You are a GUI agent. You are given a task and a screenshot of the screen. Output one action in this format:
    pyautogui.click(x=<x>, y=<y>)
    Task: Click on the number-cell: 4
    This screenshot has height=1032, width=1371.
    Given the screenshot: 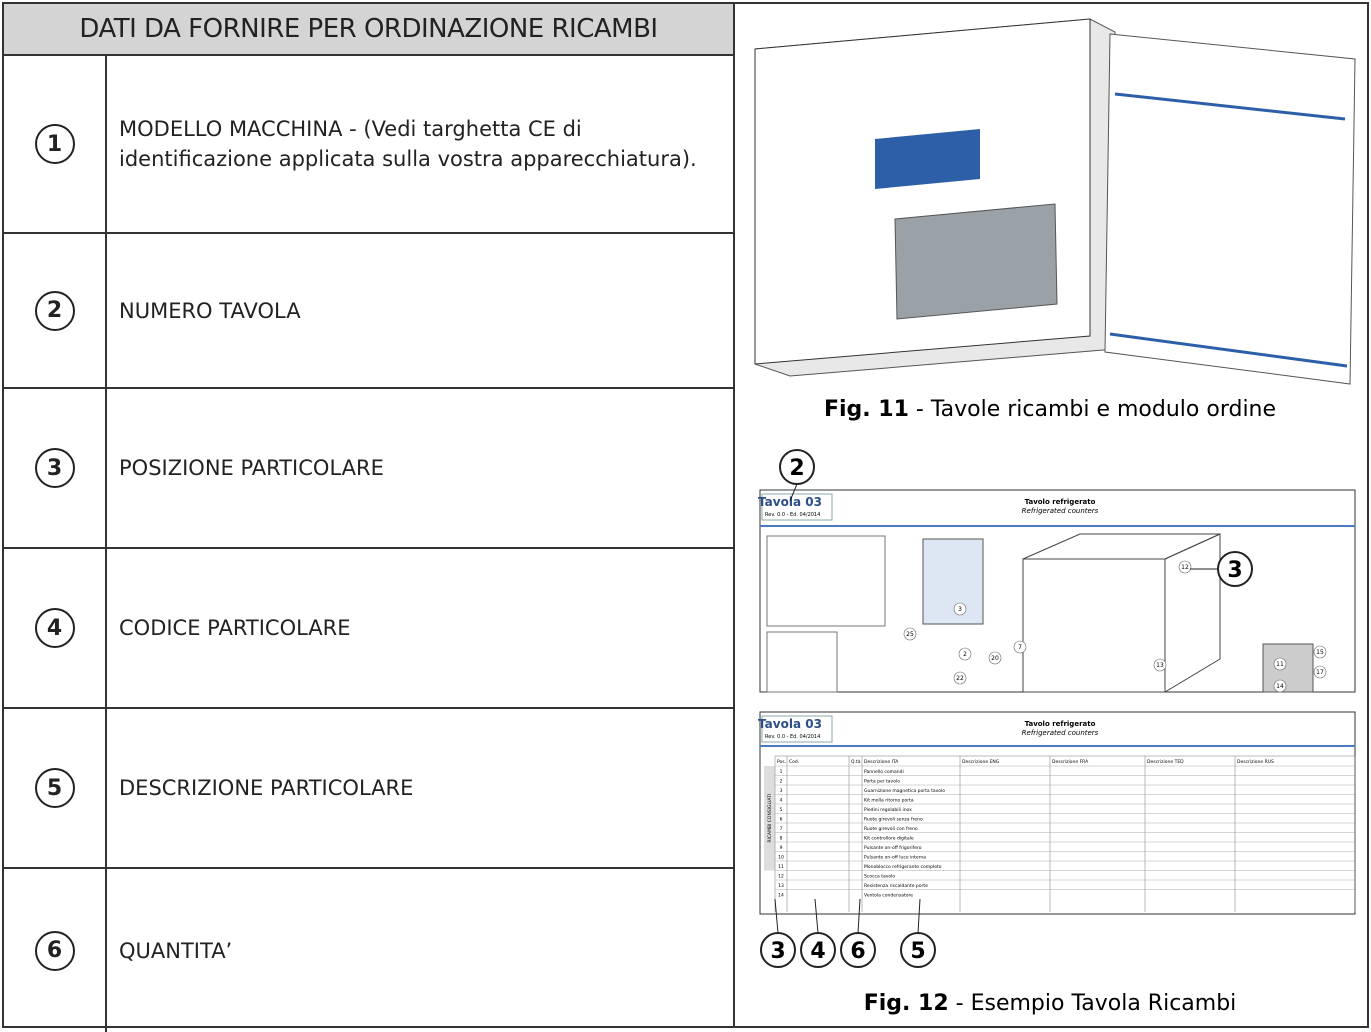 What is the action you would take?
    pyautogui.click(x=55, y=628)
    